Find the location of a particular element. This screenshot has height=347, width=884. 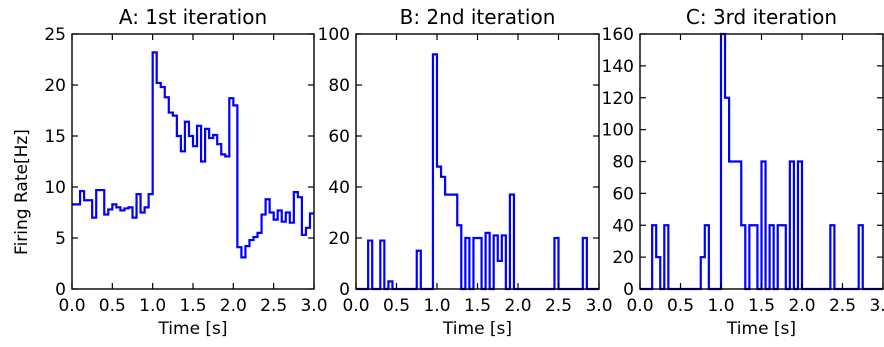

y-tick-label: 10 is located at coordinates (55, 188).